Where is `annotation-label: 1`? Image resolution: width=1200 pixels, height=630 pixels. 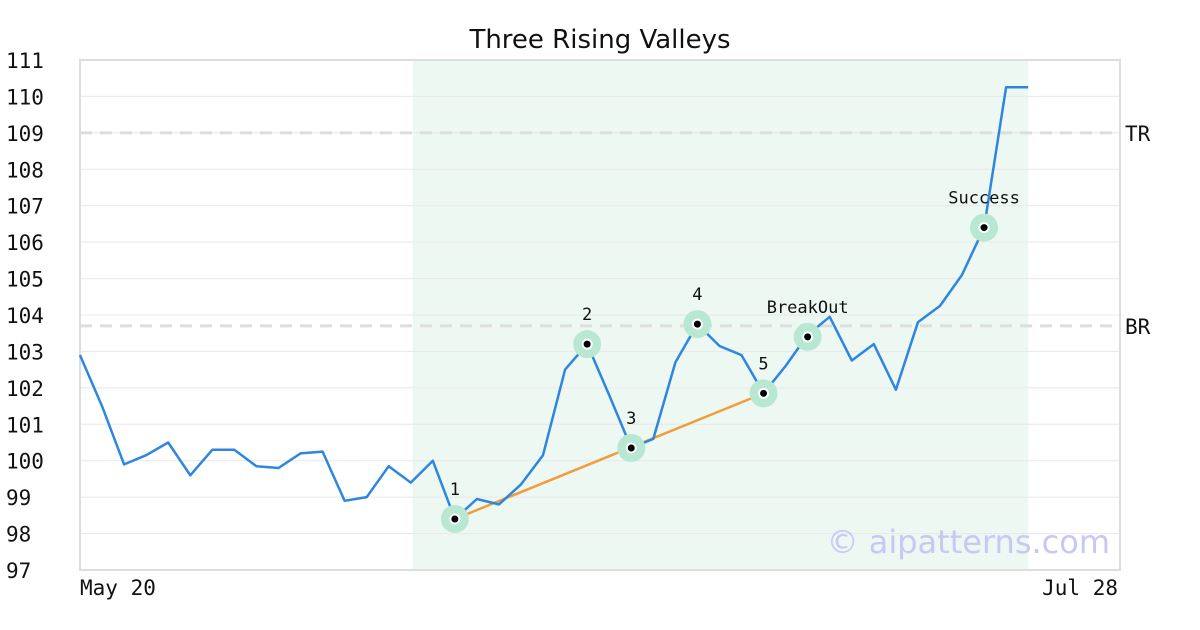
annotation-label: 1 is located at coordinates (455, 490).